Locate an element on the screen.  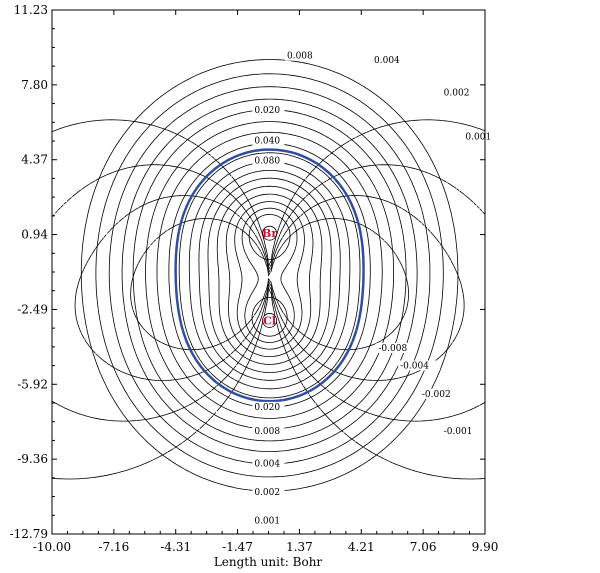
atom-label: Br is located at coordinates (269, 233).